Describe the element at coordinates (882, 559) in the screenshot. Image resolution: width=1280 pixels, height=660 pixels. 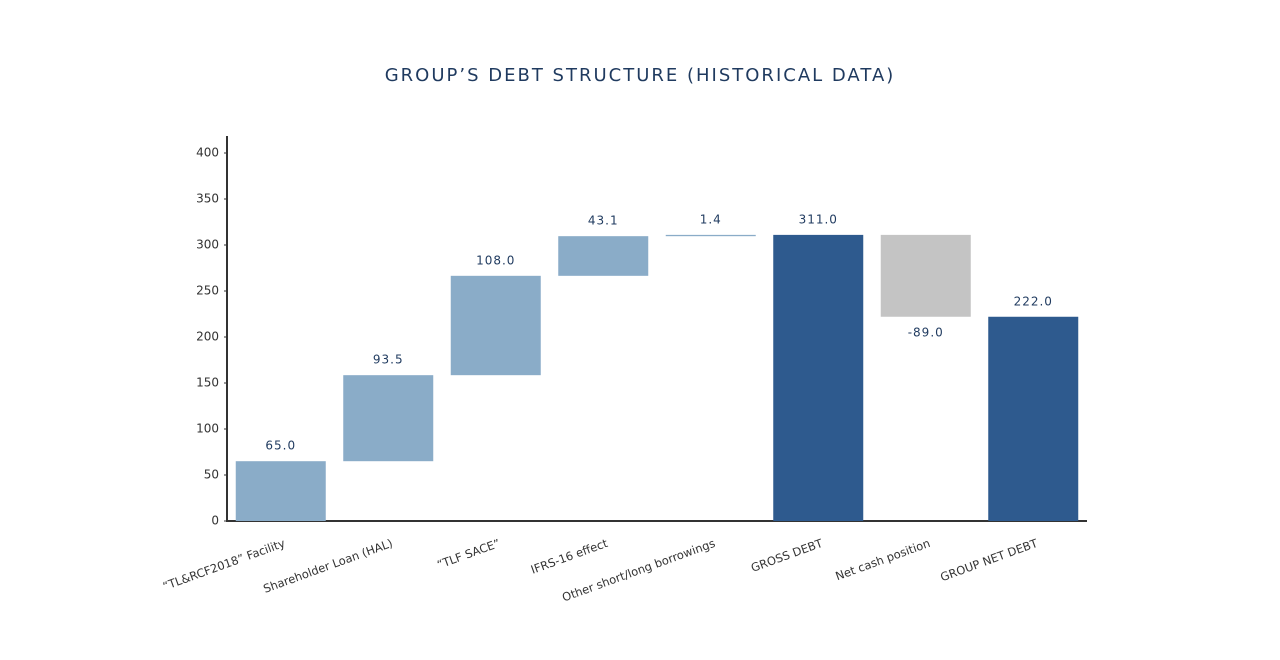
I see `x-tick-label: Net cash position` at that location.